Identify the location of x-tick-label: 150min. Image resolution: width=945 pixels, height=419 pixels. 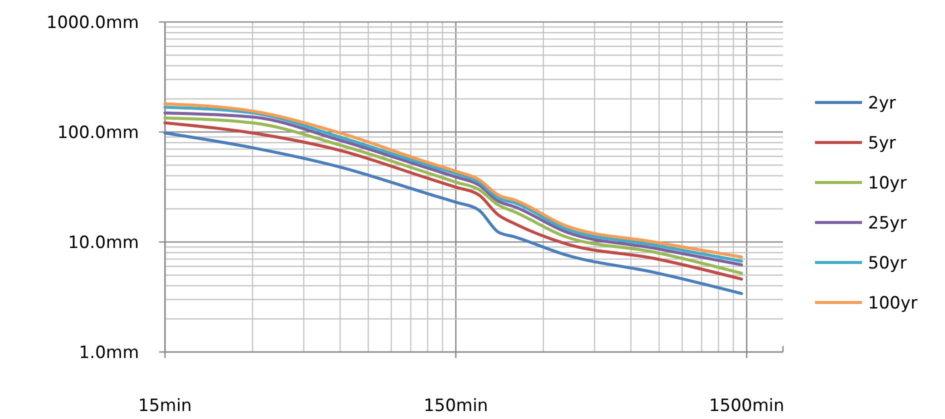
(456, 406).